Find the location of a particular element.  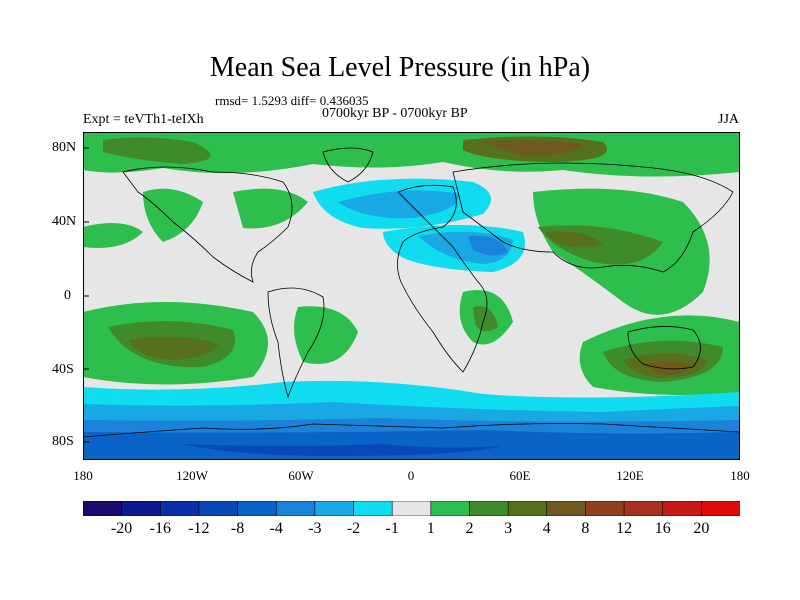

lat-ticks is located at coordinates (86, 295).